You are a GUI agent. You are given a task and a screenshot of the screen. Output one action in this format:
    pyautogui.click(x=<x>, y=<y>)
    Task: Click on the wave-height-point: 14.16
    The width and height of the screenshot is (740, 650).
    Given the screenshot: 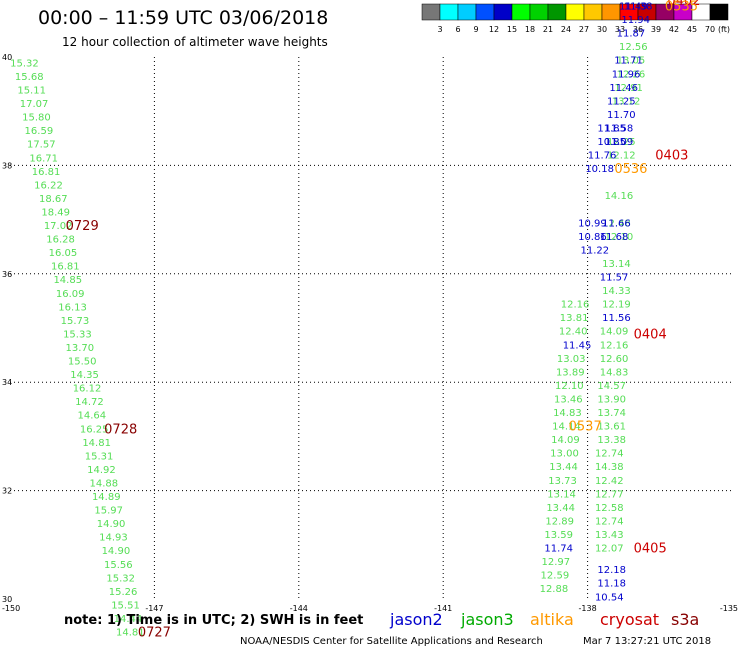 What is the action you would take?
    pyautogui.click(x=619, y=196)
    